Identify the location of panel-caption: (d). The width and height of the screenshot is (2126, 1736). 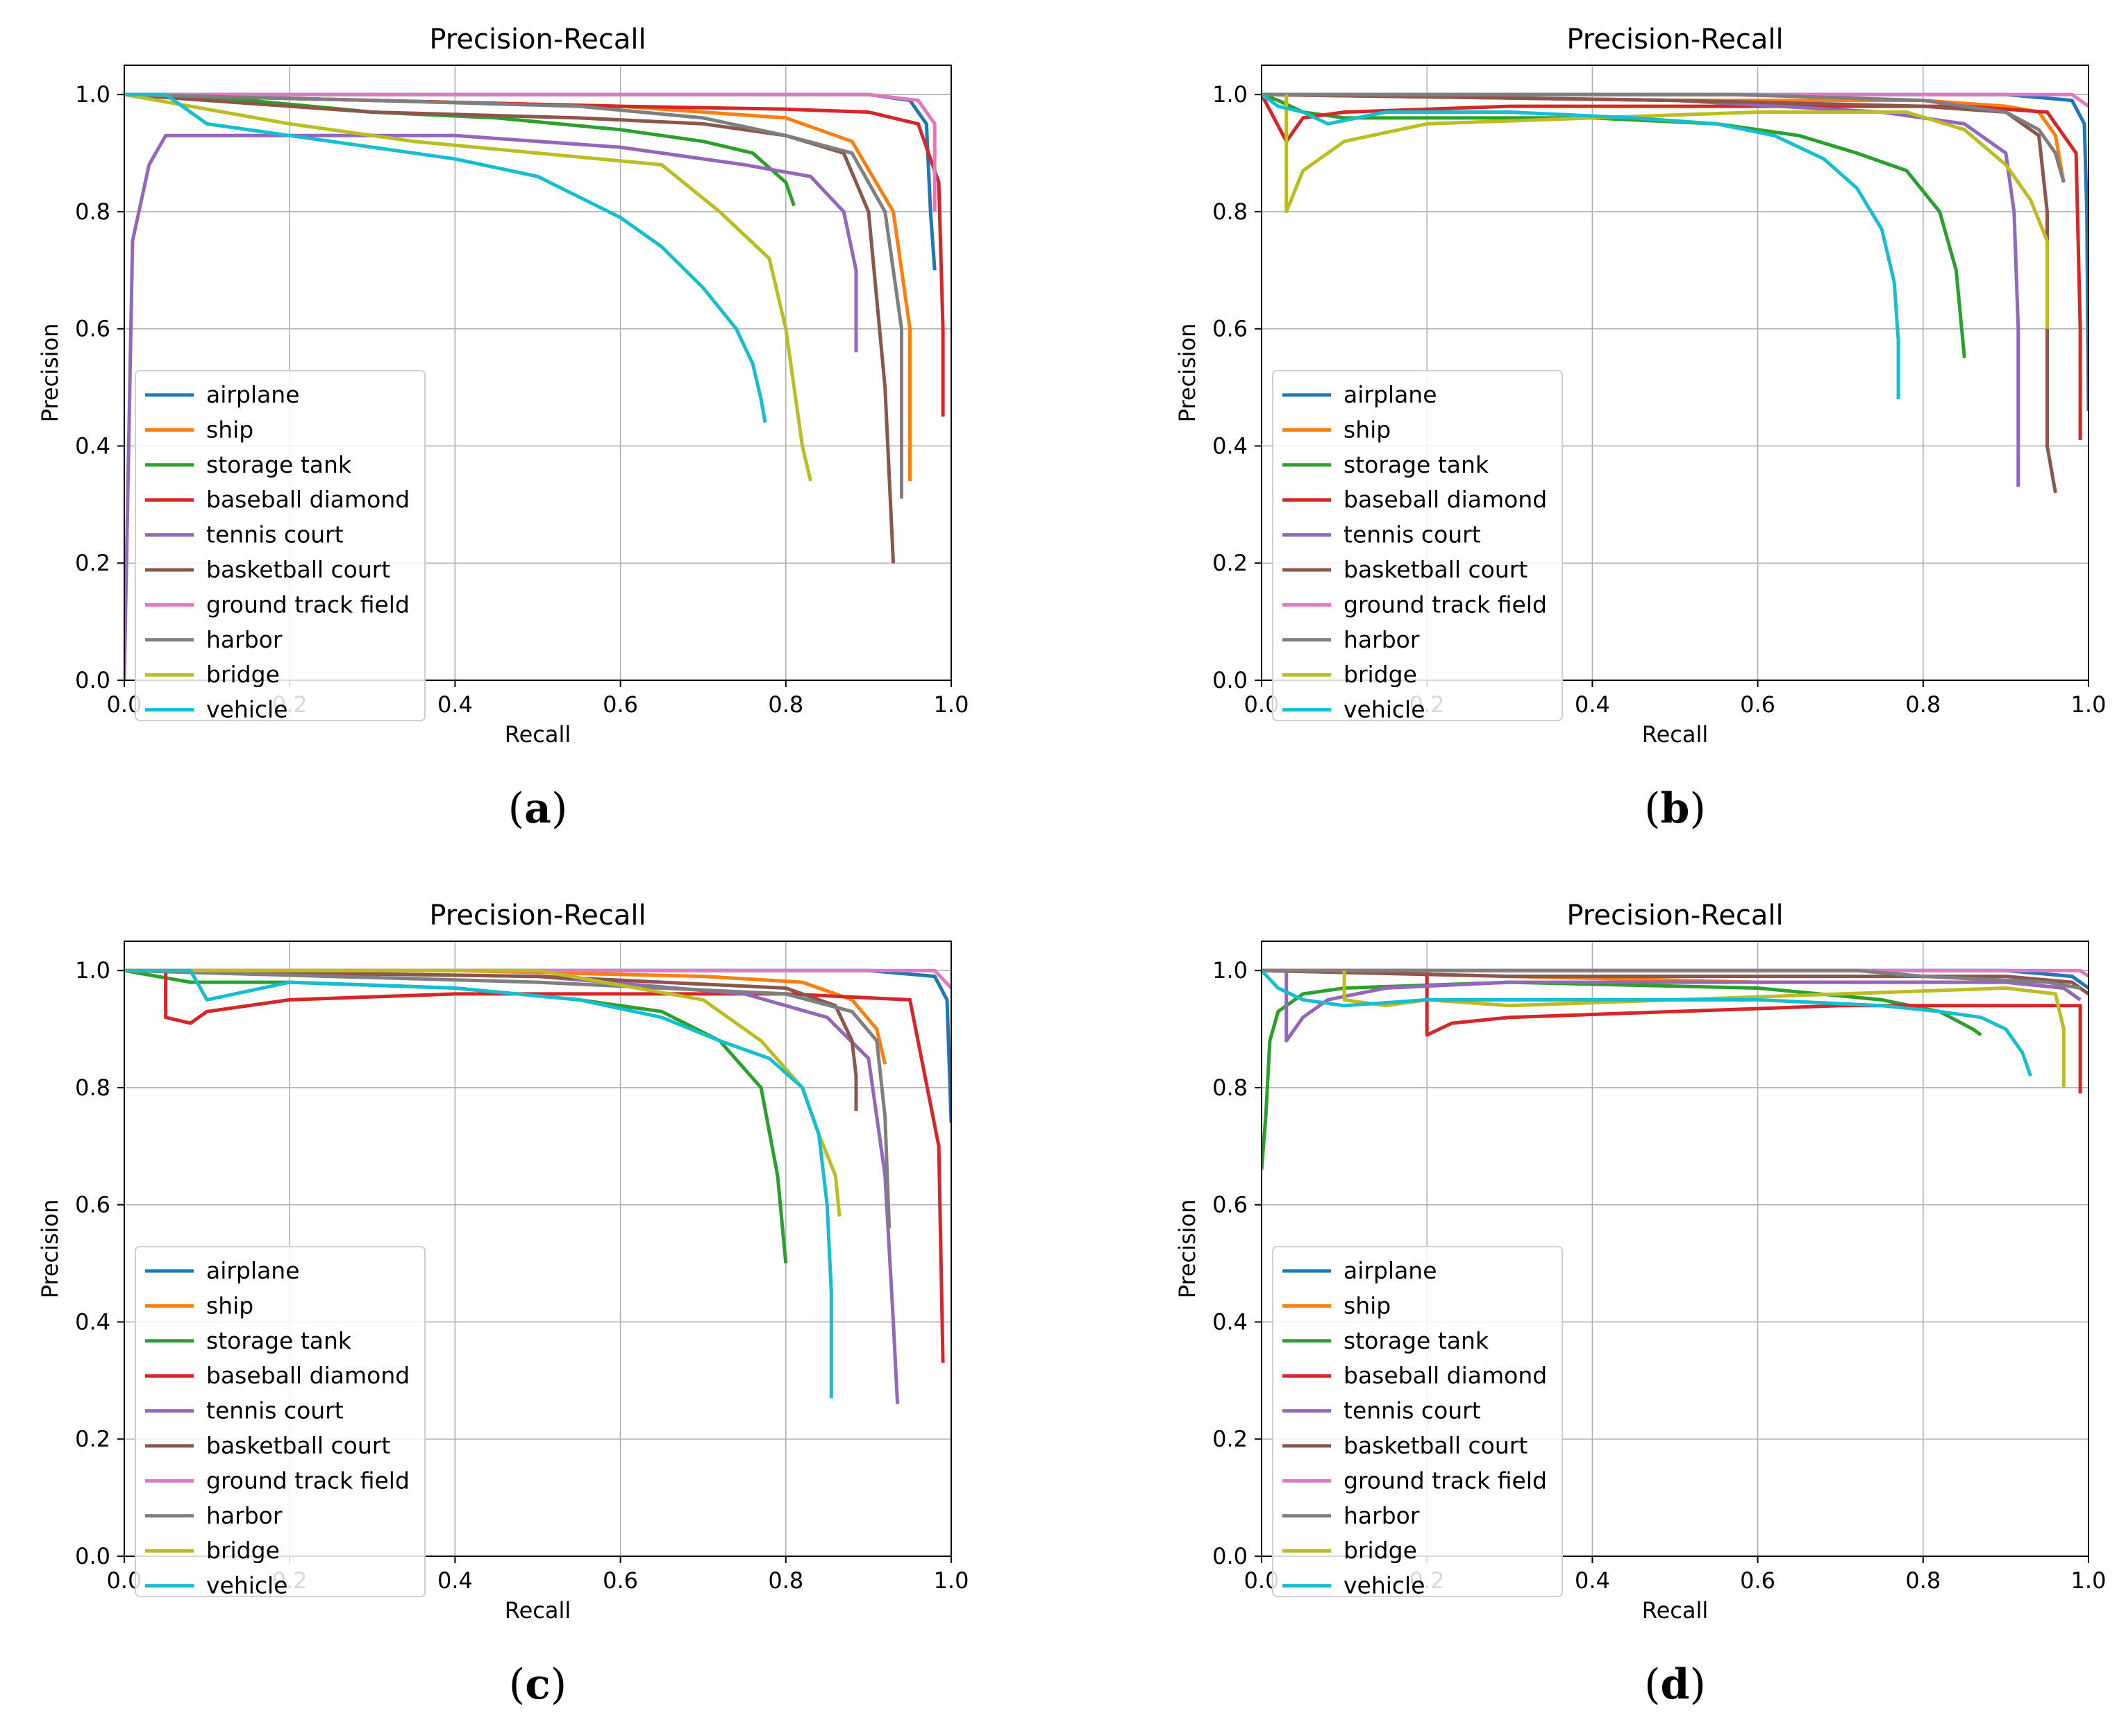
(1675, 1685).